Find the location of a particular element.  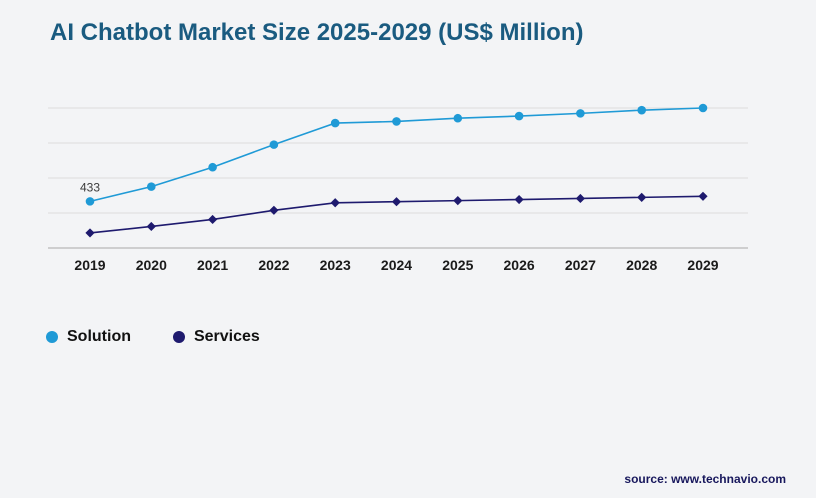

legend-item-services: Services is located at coordinates (216, 337).